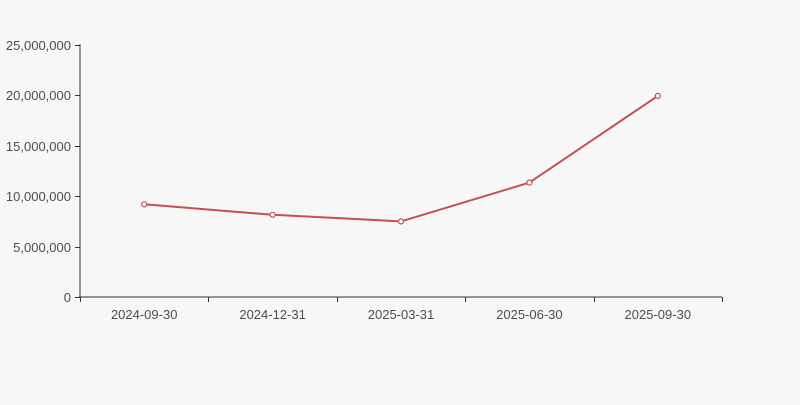 The height and width of the screenshot is (405, 800). I want to click on y-axis-tick-label: 25,000,000, so click(38, 45).